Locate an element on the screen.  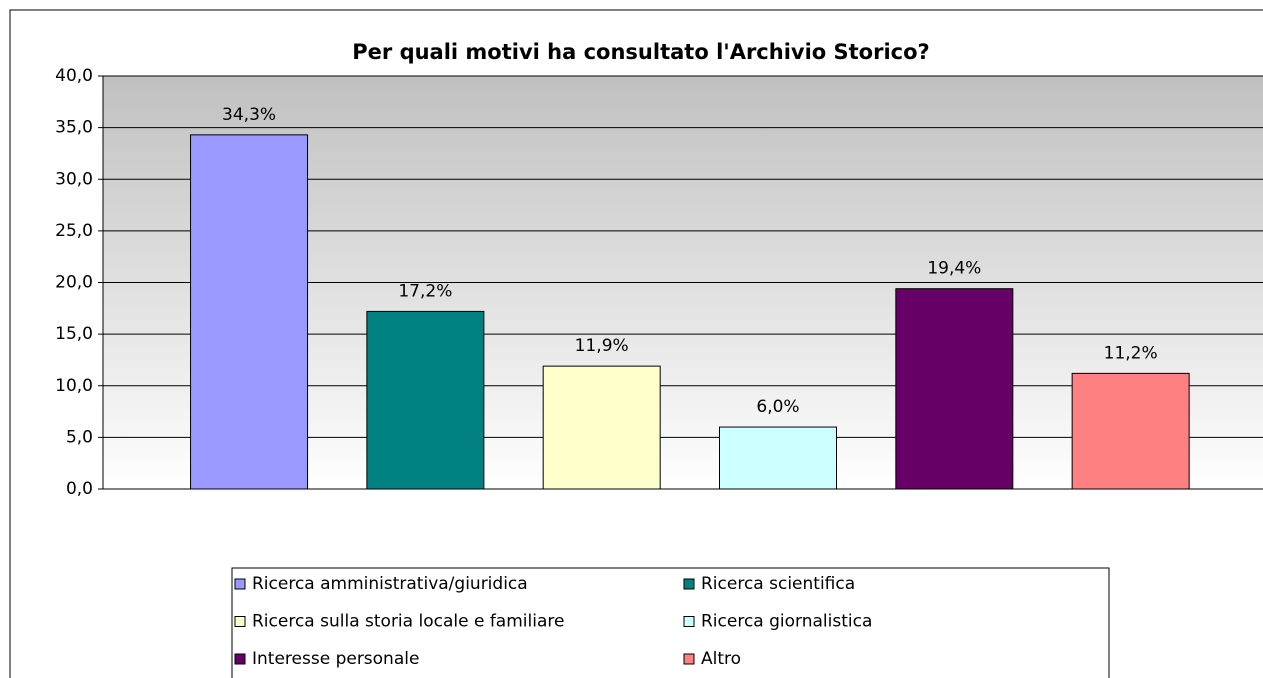
data-label: 11,2% is located at coordinates (1131, 353).